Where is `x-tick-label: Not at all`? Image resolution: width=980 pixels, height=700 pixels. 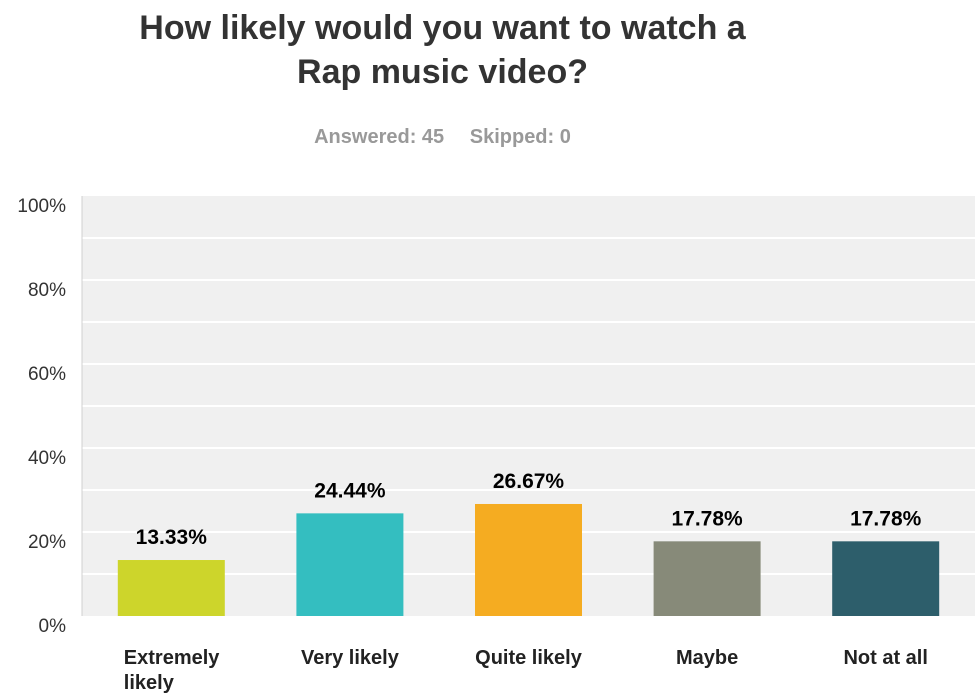 x-tick-label: Not at all is located at coordinates (885, 658).